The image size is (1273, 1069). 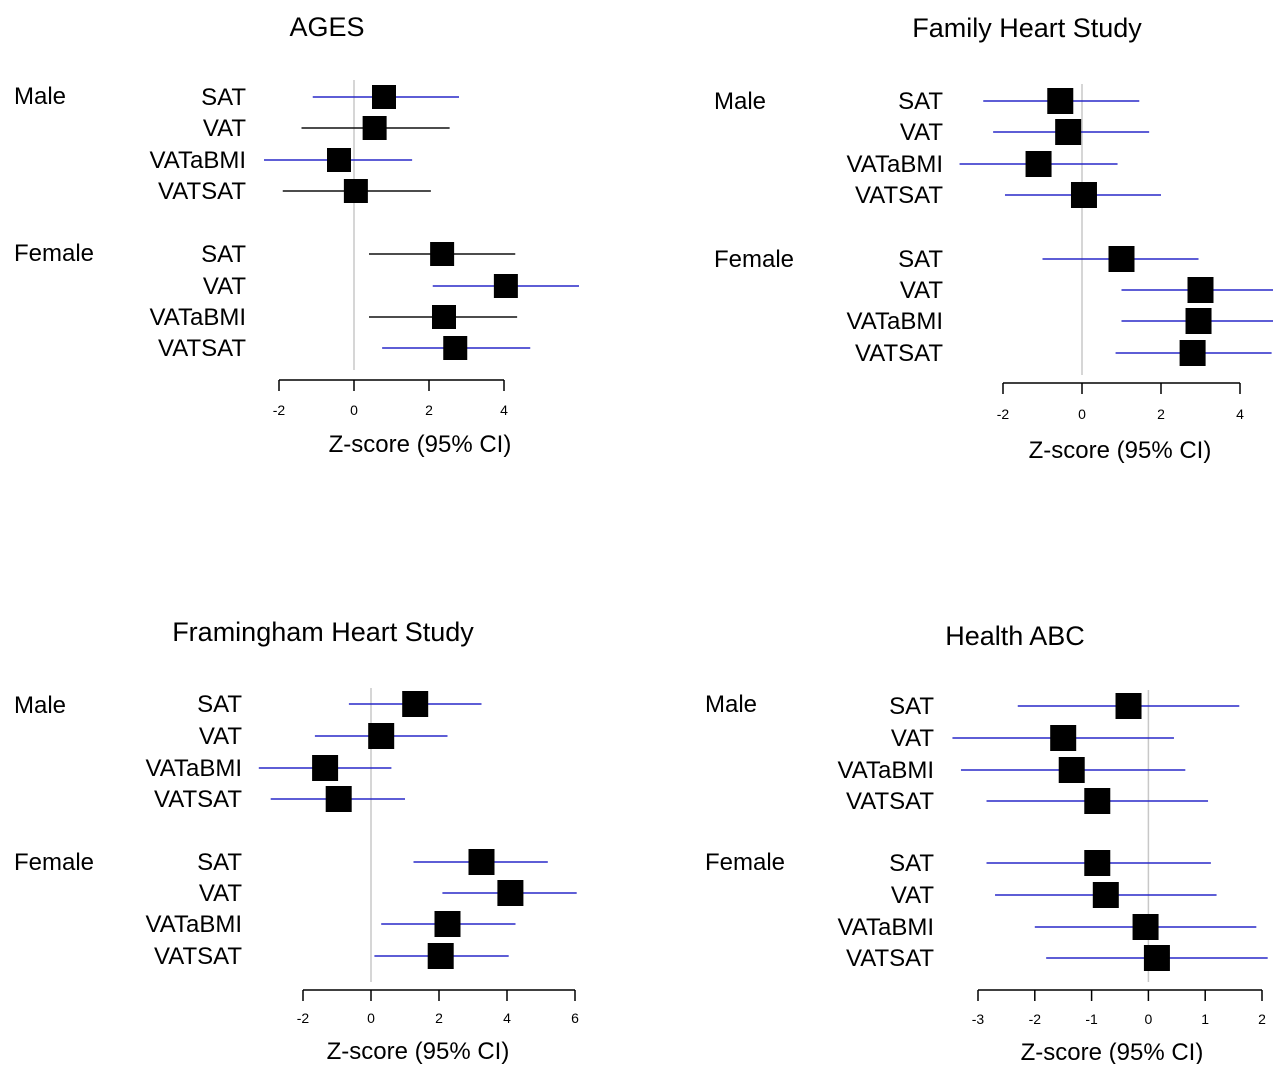 What do you see at coordinates (1027, 28) in the screenshot?
I see `chart-title: Family Heart Study` at bounding box center [1027, 28].